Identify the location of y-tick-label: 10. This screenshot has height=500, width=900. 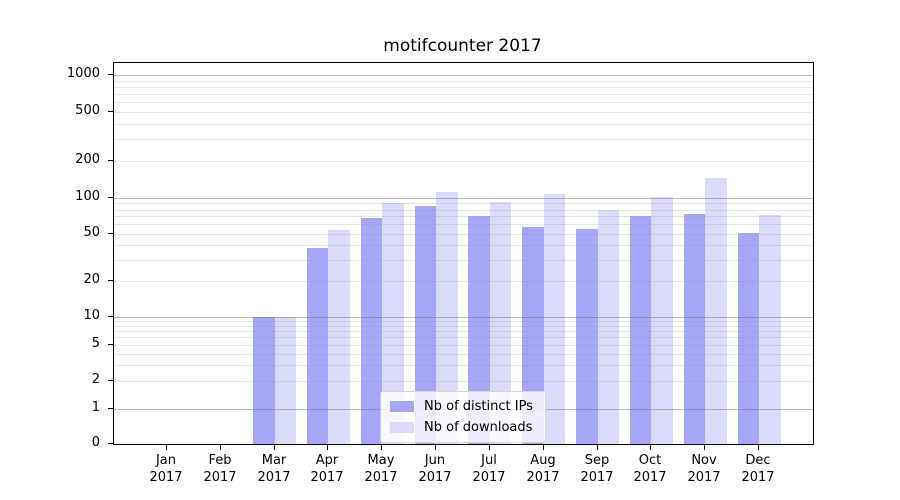
(91, 315).